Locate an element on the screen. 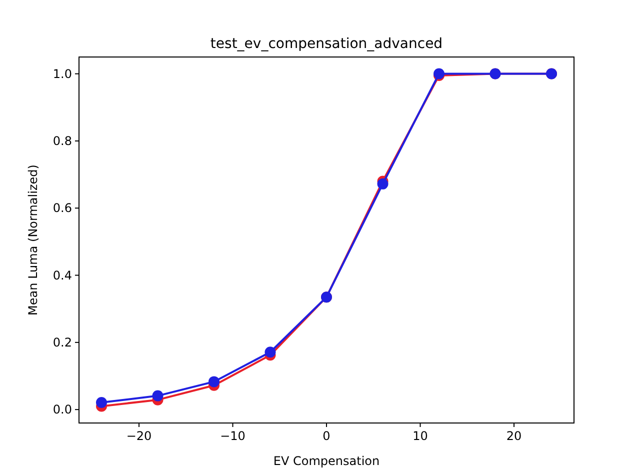 The width and height of the screenshot is (634, 473). chart-title: test_ev_compensation_advanced is located at coordinates (326, 44).